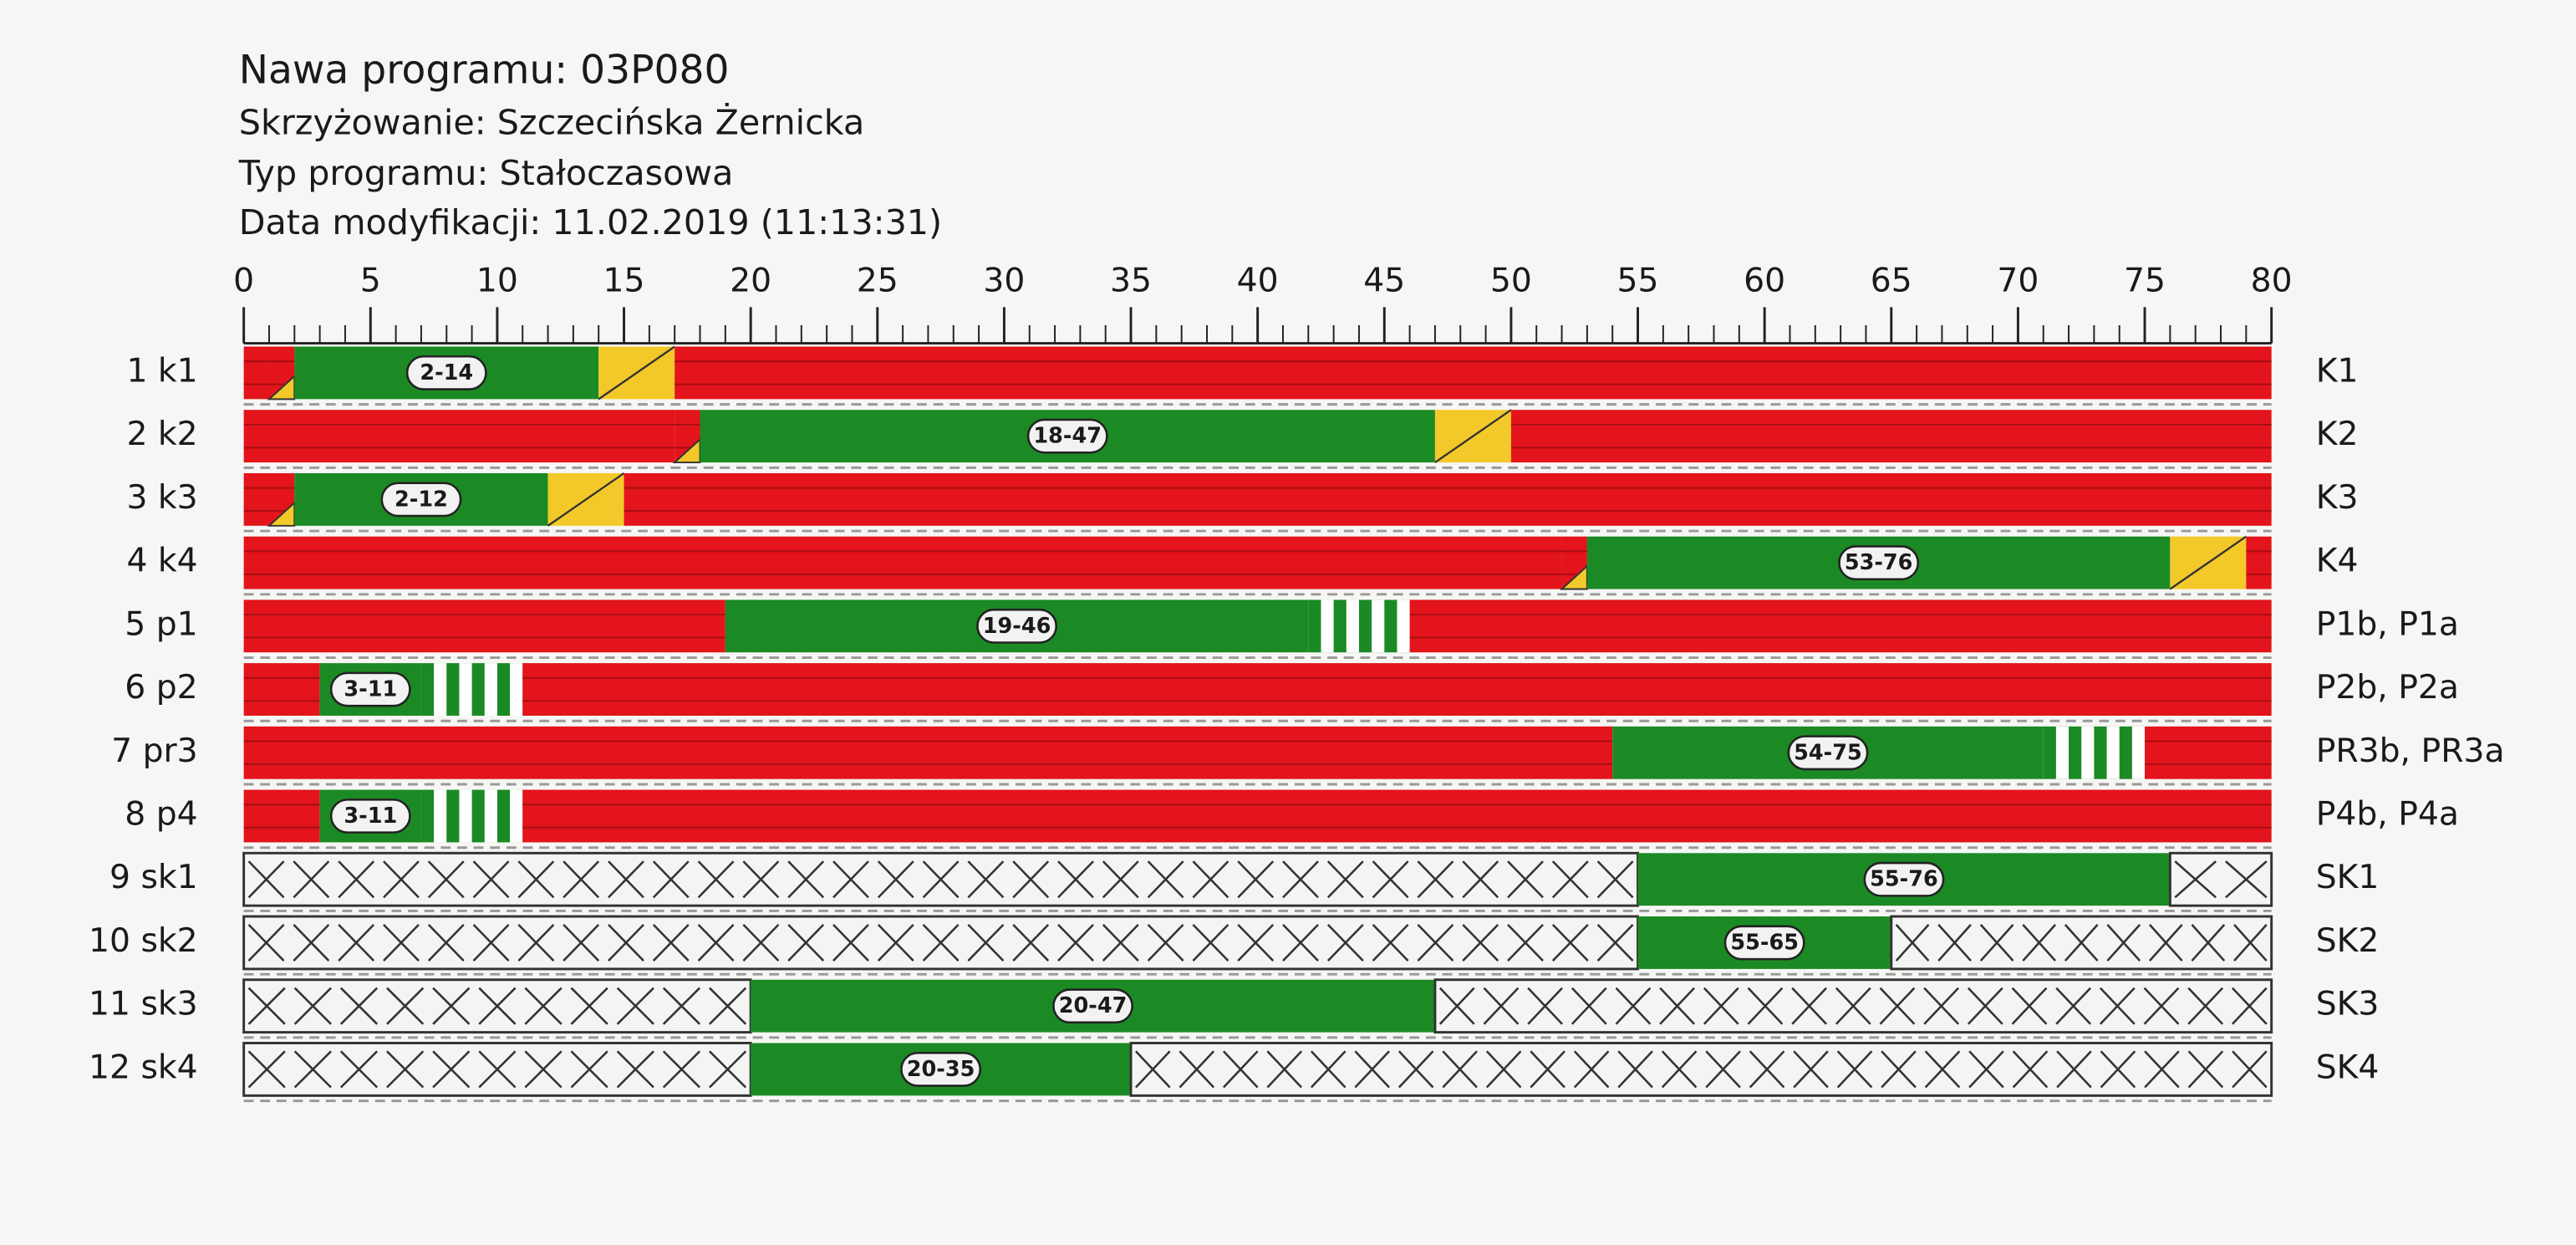  Describe the element at coordinates (2337, 434) in the screenshot. I see `group-label: K2` at that location.